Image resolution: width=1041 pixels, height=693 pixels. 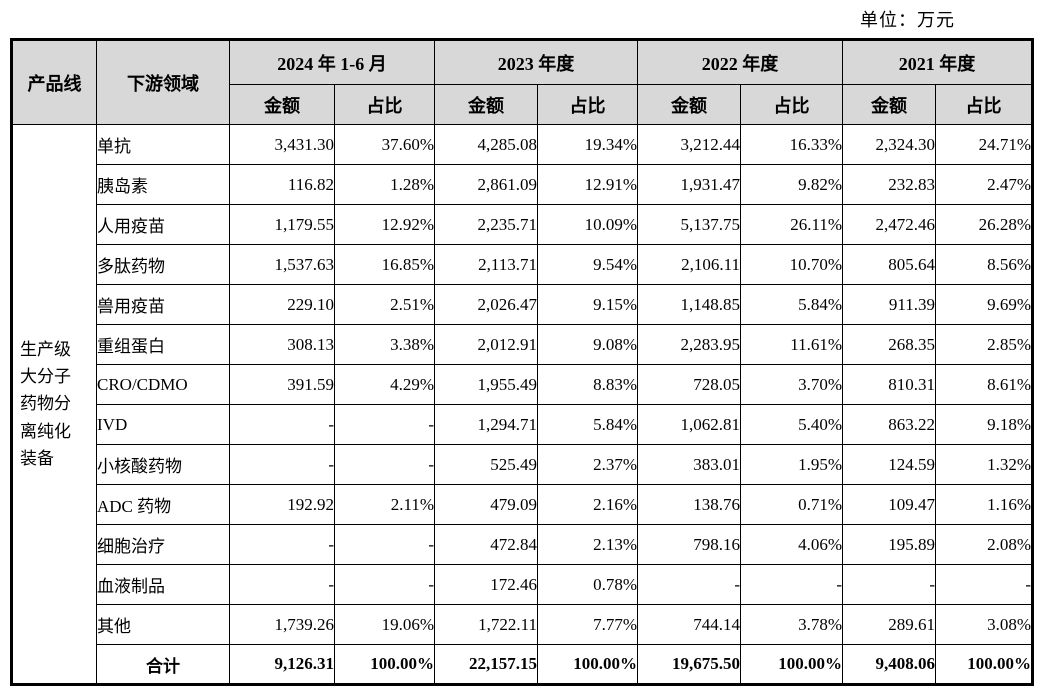 I want to click on amount-cell: 744.14, so click(x=689, y=624).